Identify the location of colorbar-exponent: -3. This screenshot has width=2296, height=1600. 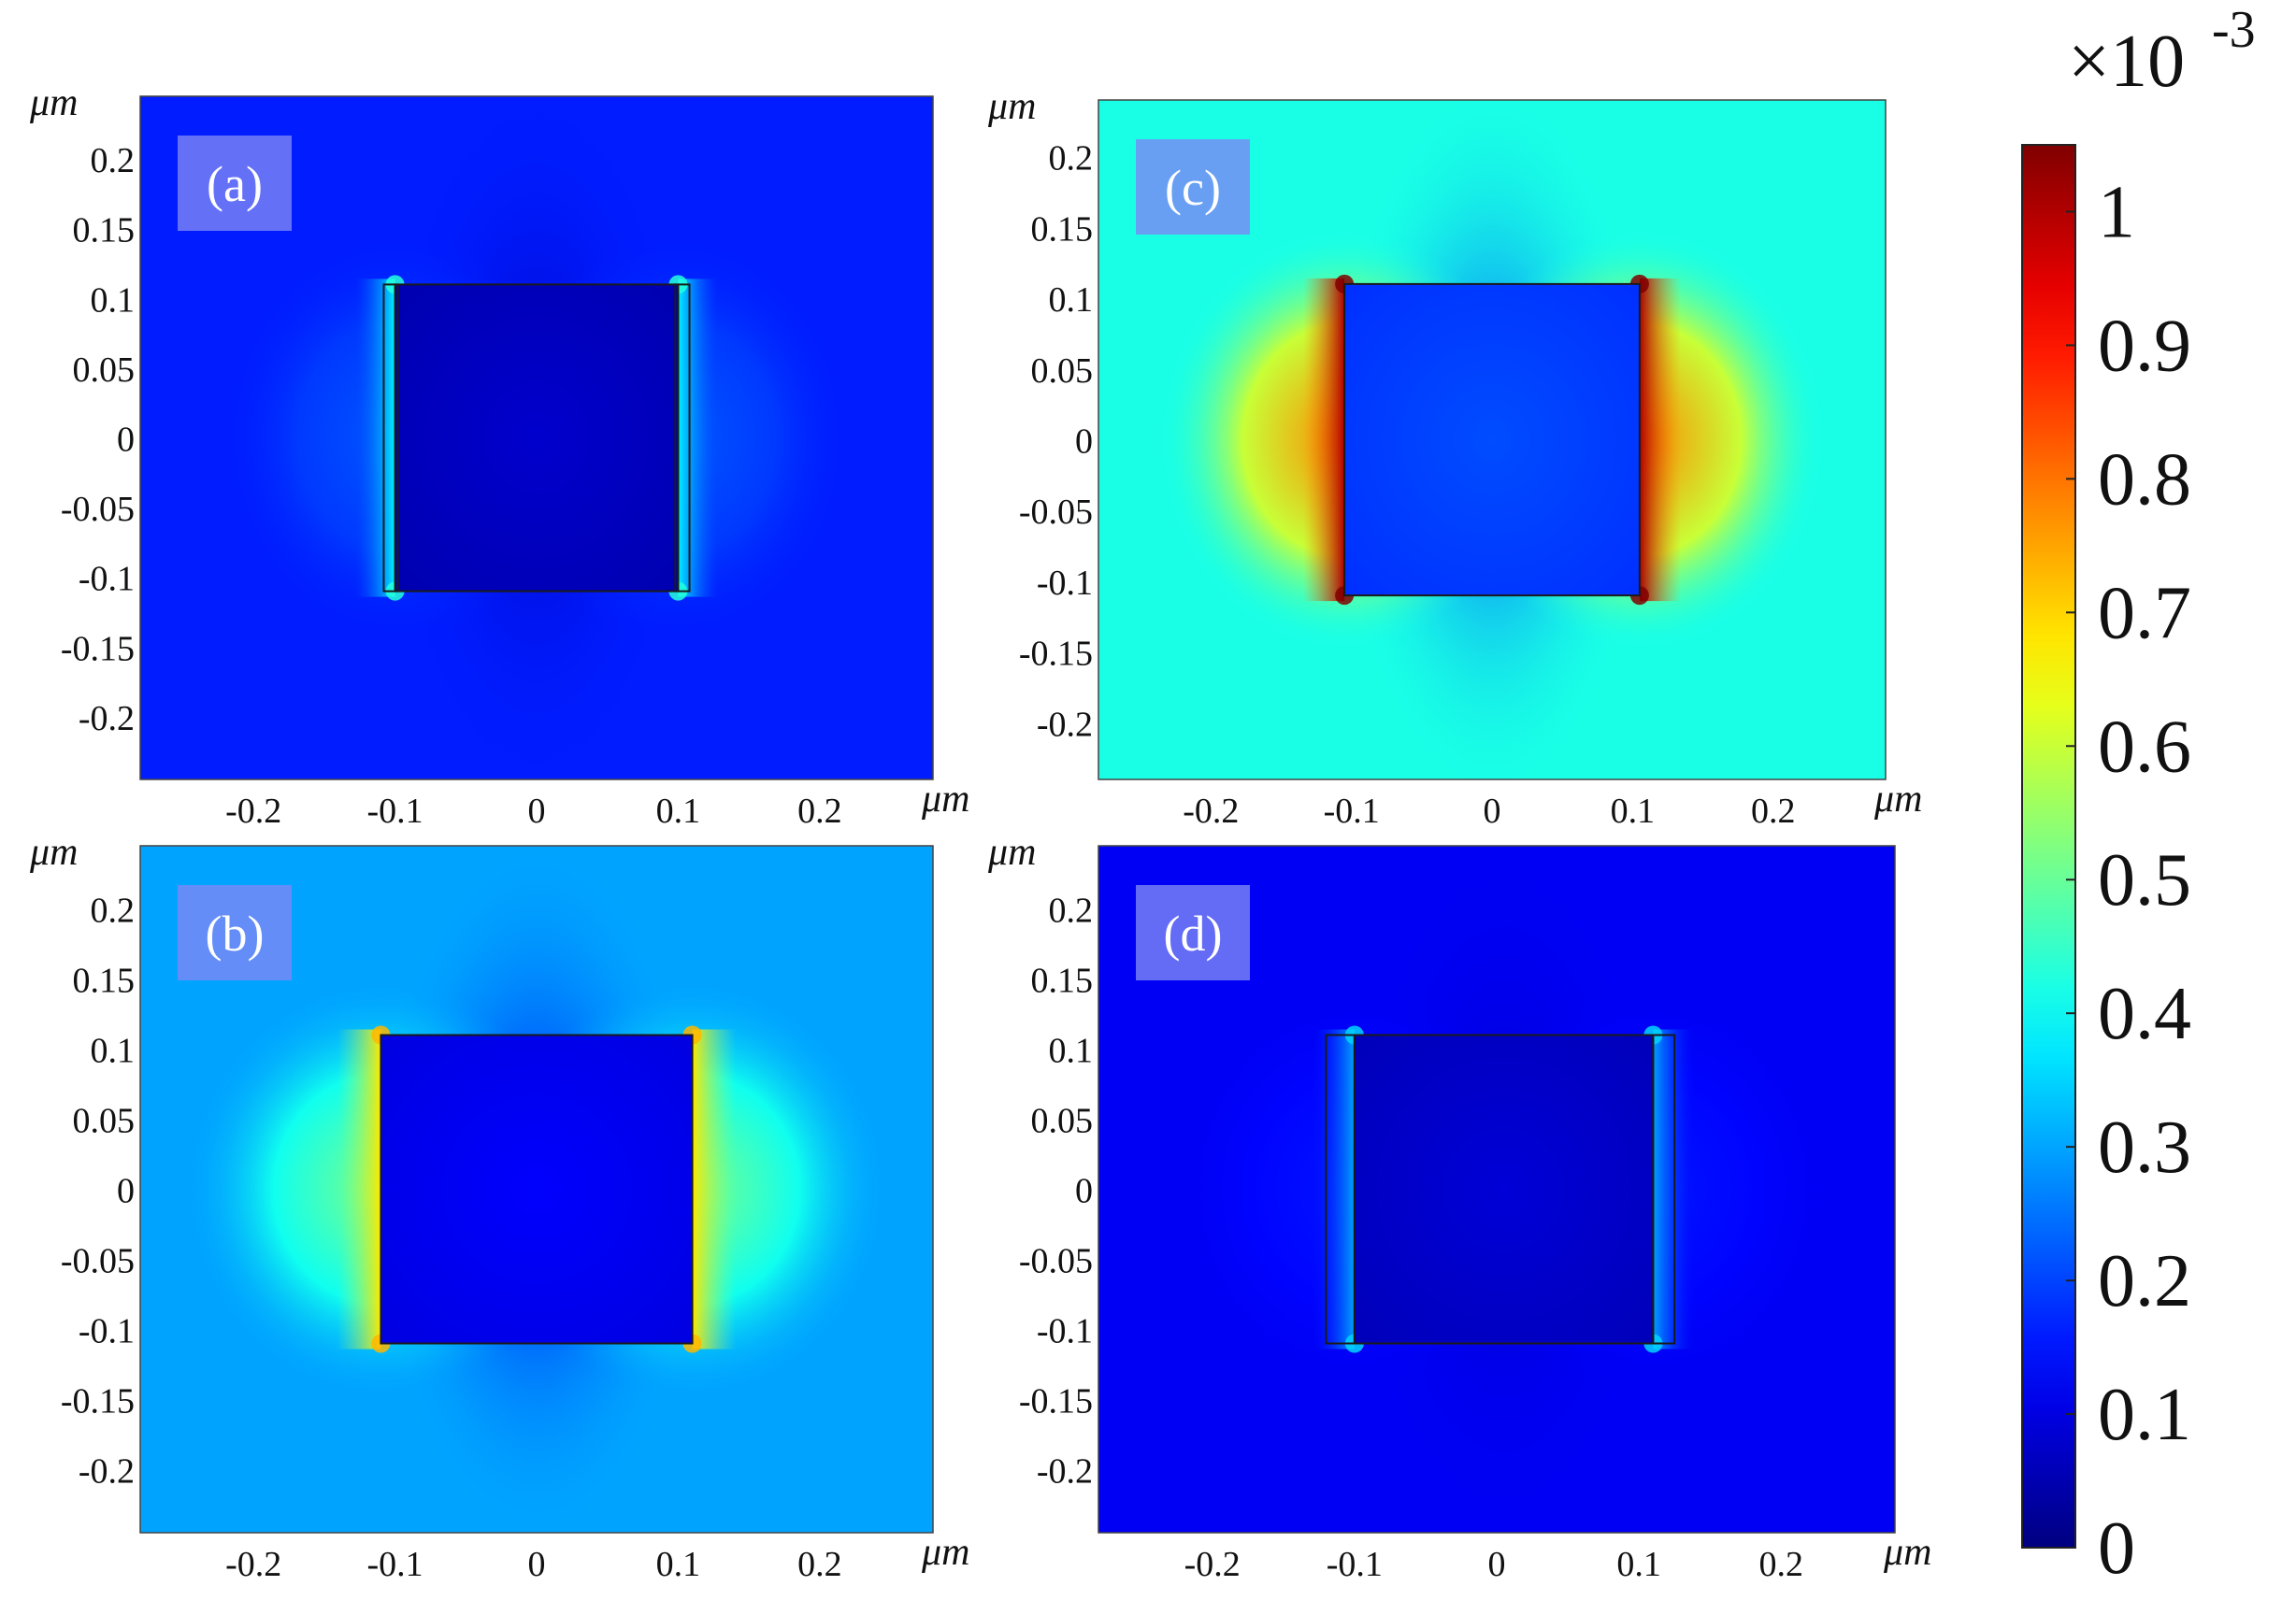
(2234, 30).